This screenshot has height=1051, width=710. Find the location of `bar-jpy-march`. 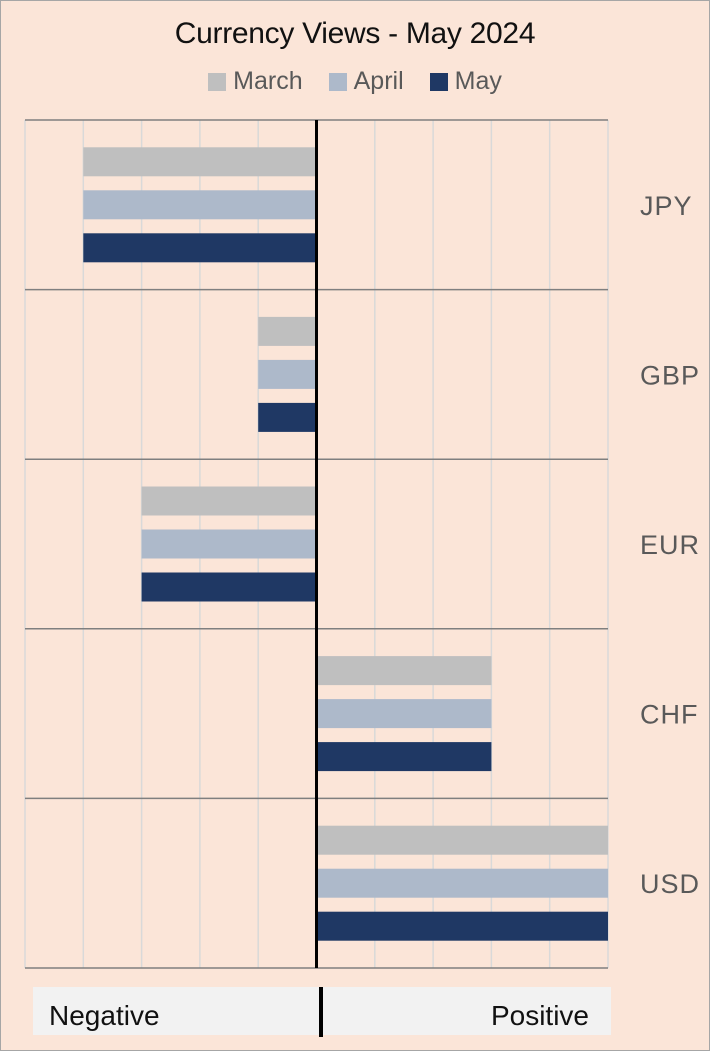

bar-jpy-march is located at coordinates (200, 162).